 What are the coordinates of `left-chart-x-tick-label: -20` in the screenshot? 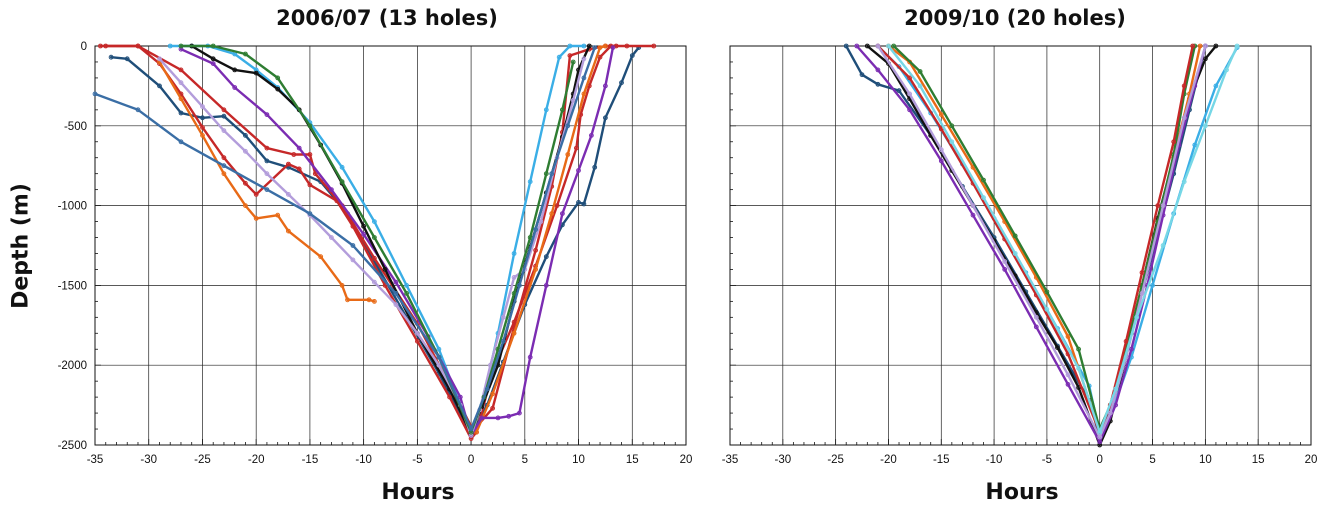 It's located at (256, 460).